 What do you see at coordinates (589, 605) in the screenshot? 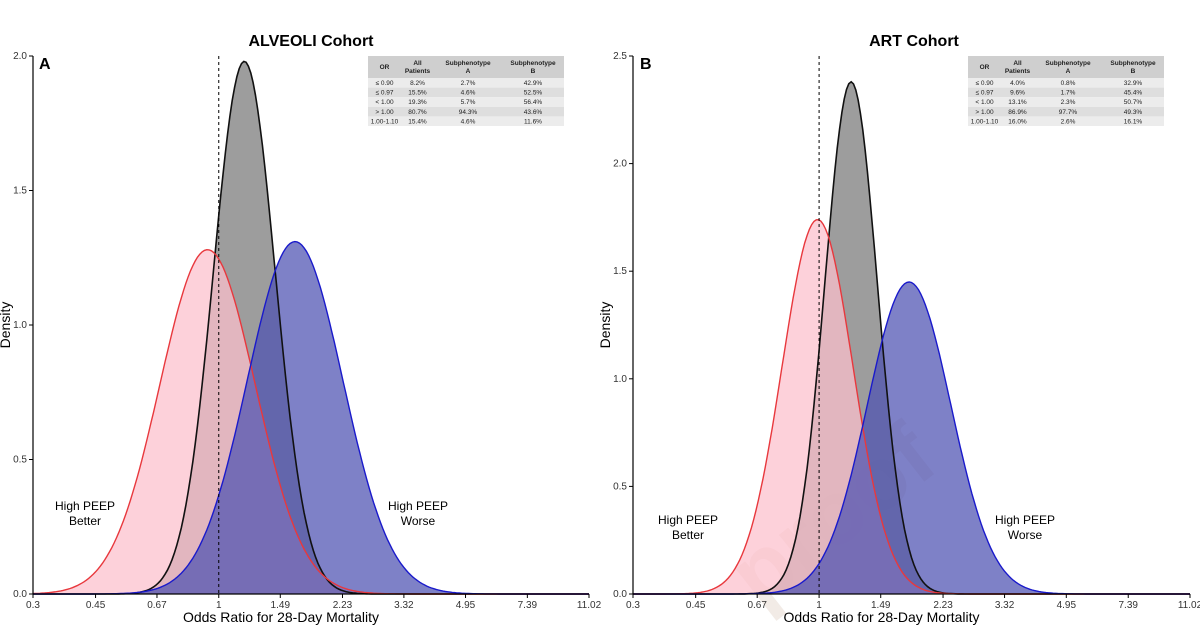
I see `x-tick-label: 11.02` at bounding box center [589, 605].